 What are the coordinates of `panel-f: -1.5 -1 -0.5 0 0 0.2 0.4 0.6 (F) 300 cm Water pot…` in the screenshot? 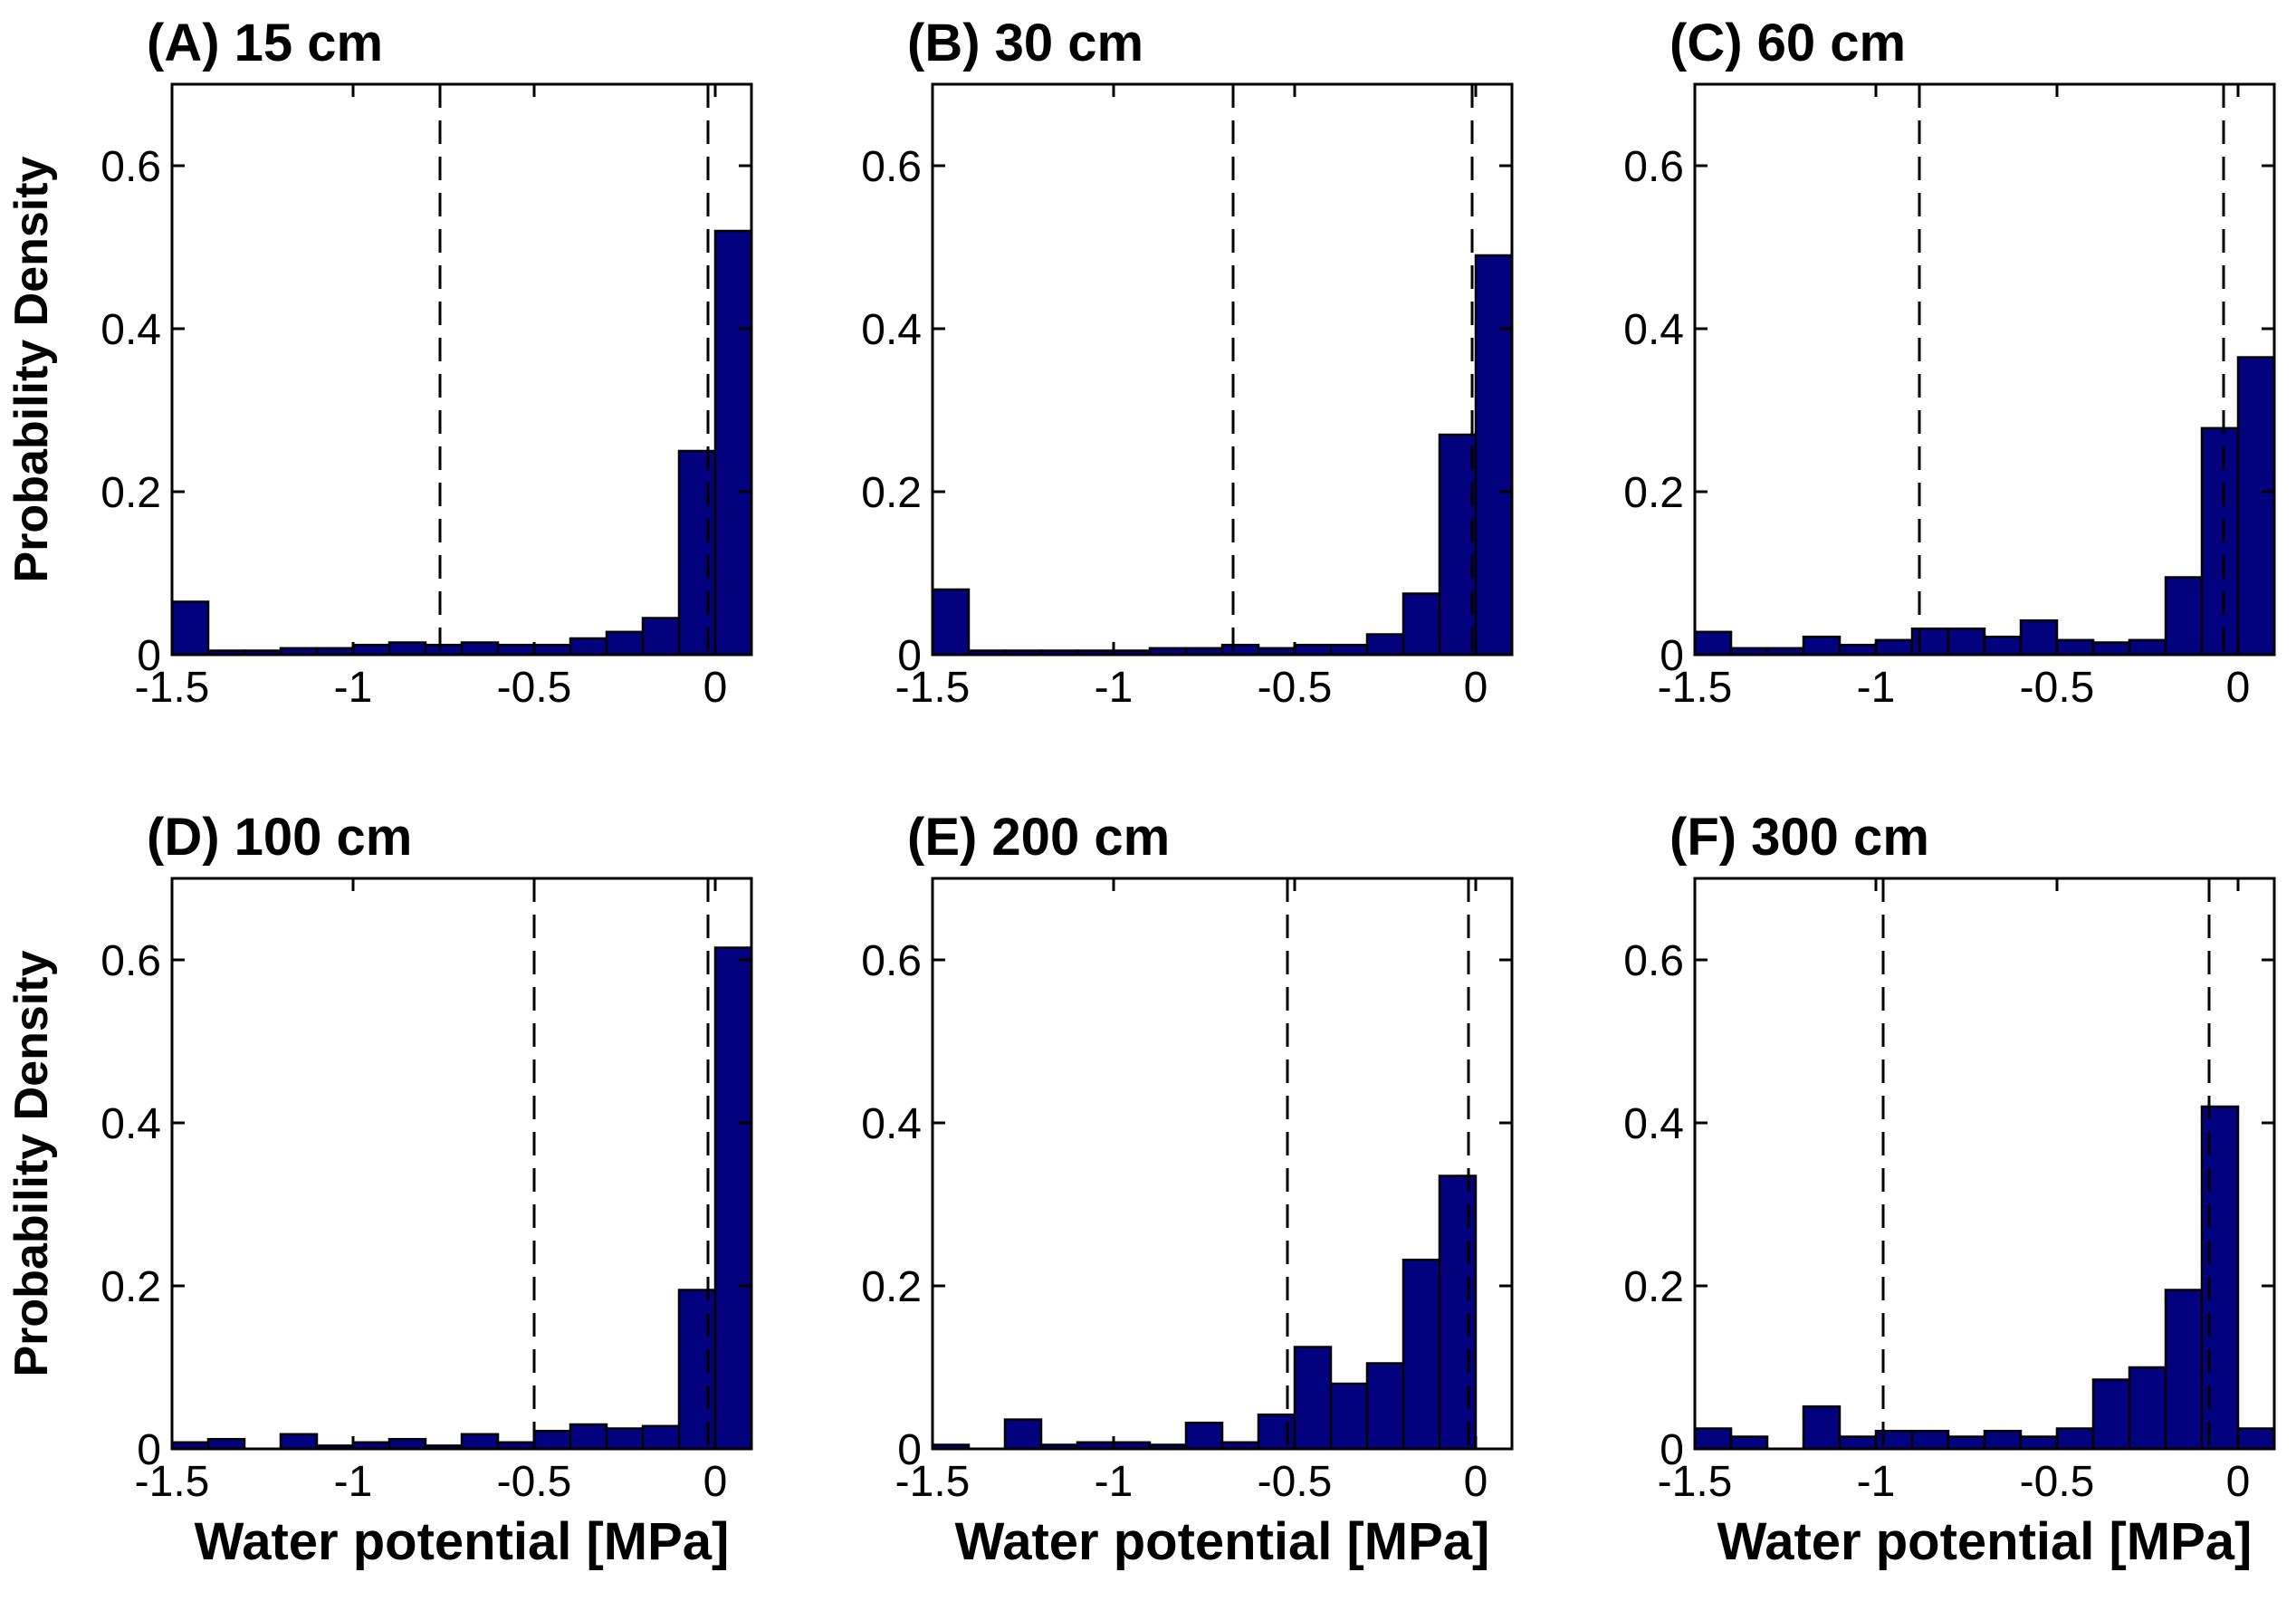 It's located at (1950, 1189).